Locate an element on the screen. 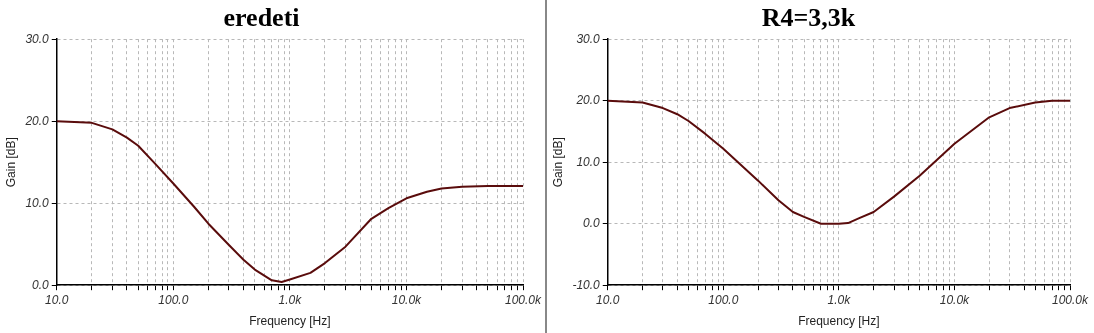 The image size is (1094, 333). chart-title: R4=3,3k is located at coordinates (808, 18).